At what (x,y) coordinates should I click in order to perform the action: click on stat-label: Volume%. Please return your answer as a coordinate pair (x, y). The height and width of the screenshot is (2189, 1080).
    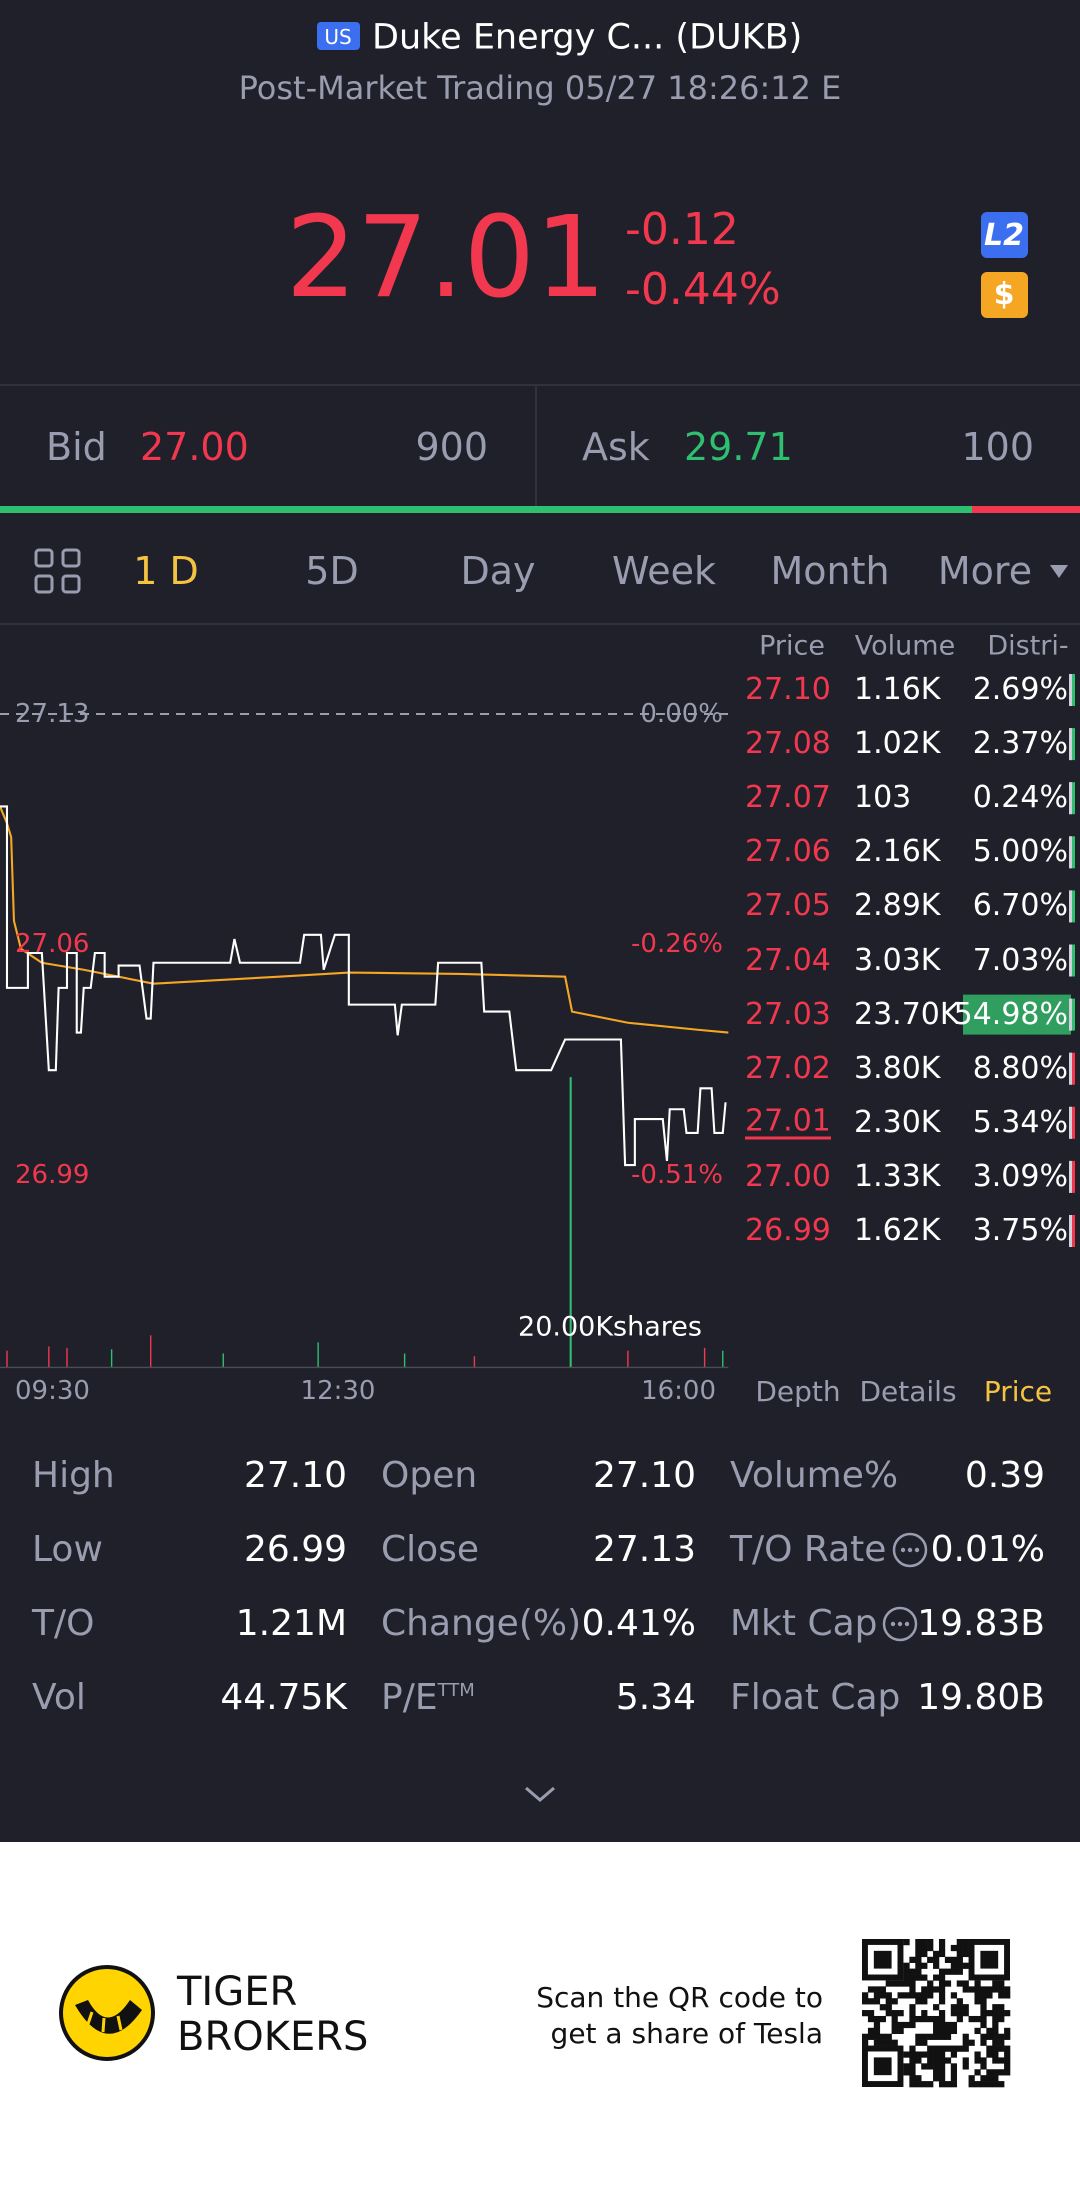
    Looking at the image, I should click on (814, 1475).